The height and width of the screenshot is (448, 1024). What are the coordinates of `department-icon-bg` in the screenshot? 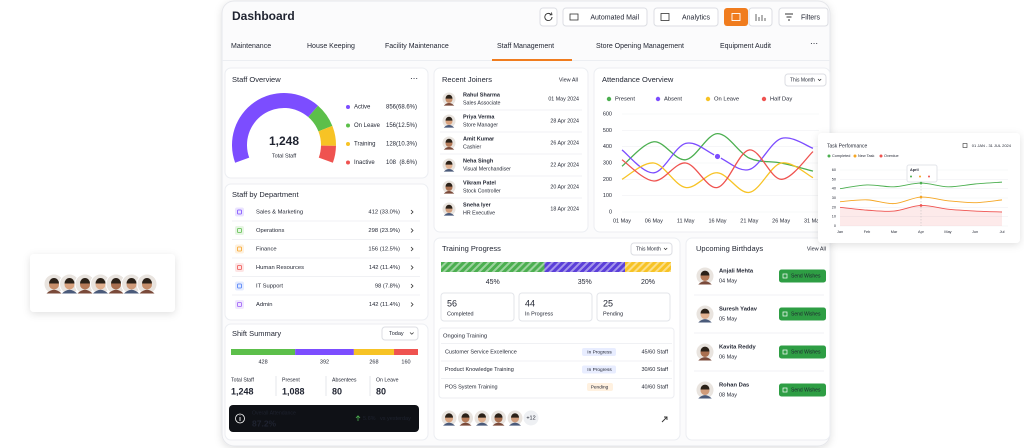 It's located at (239, 267).